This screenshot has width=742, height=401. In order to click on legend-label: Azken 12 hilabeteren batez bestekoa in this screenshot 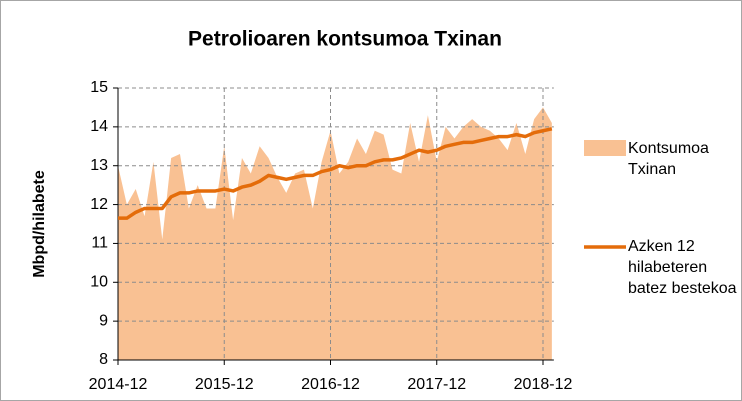, I will do `click(682, 267)`.